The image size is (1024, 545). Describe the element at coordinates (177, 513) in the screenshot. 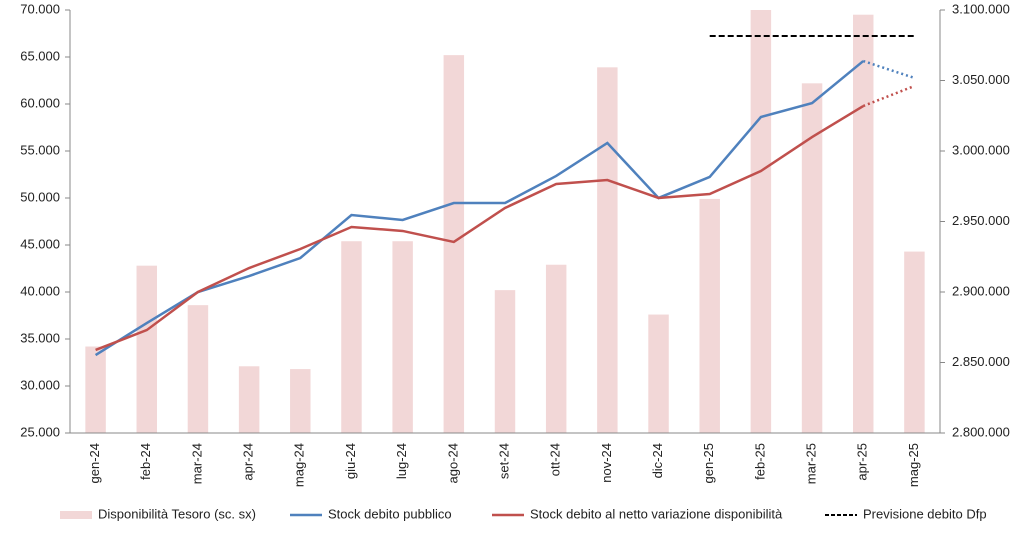

I see `legend-label: Disponibilità Tesoro (sc. sx)` at that location.